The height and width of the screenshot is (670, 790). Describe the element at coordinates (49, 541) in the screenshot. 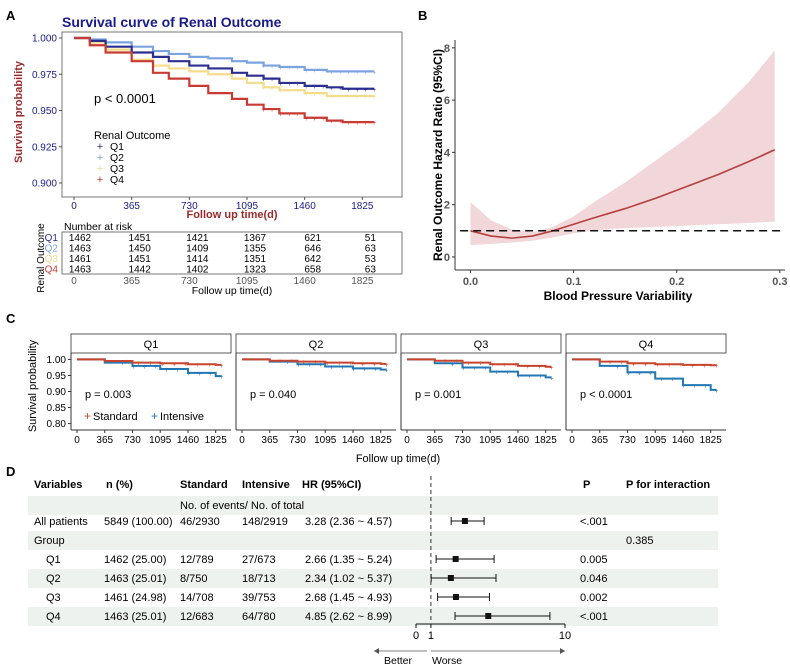

I see `row-variable: Group` at that location.